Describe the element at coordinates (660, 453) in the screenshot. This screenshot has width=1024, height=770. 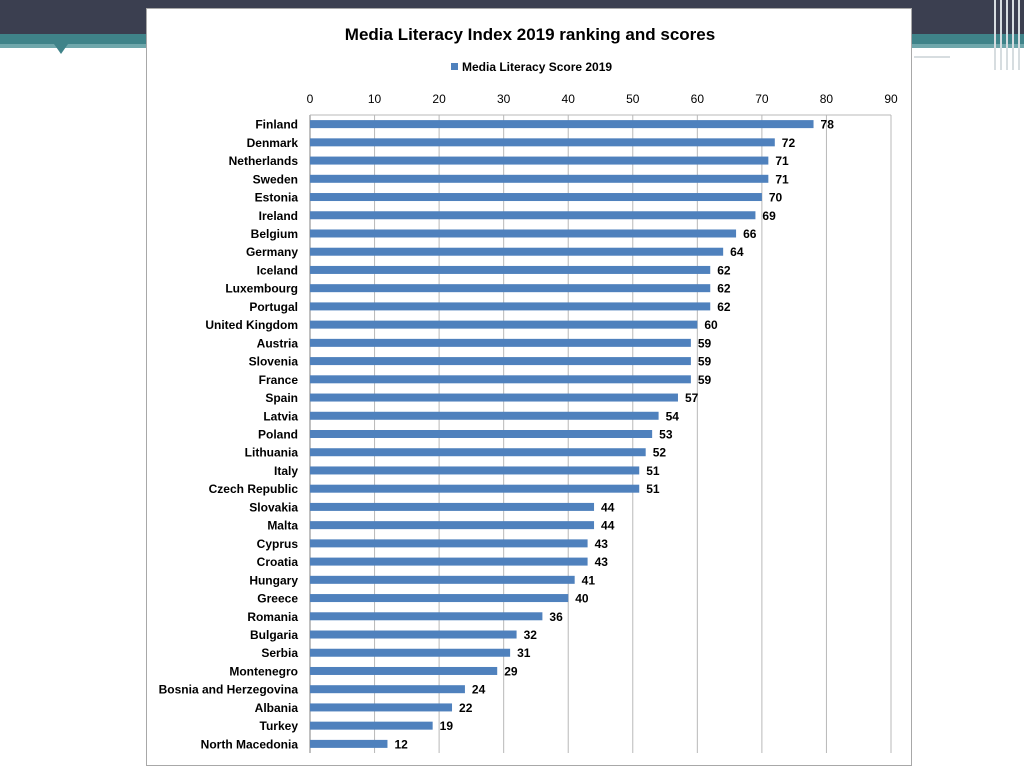
I see `data-label: 52` at that location.